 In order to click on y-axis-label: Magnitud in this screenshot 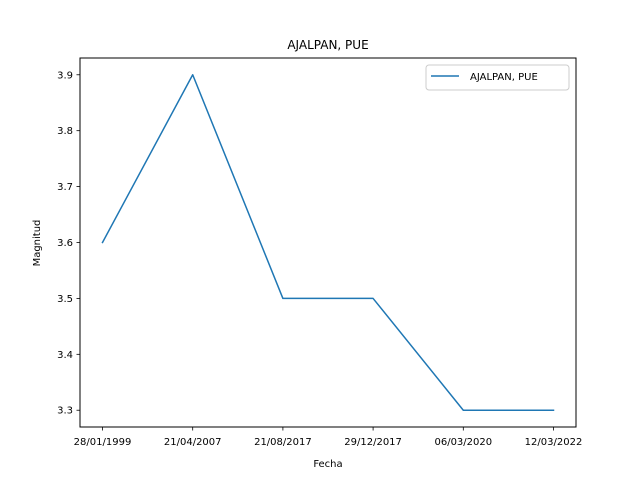, I will do `click(37, 243)`.